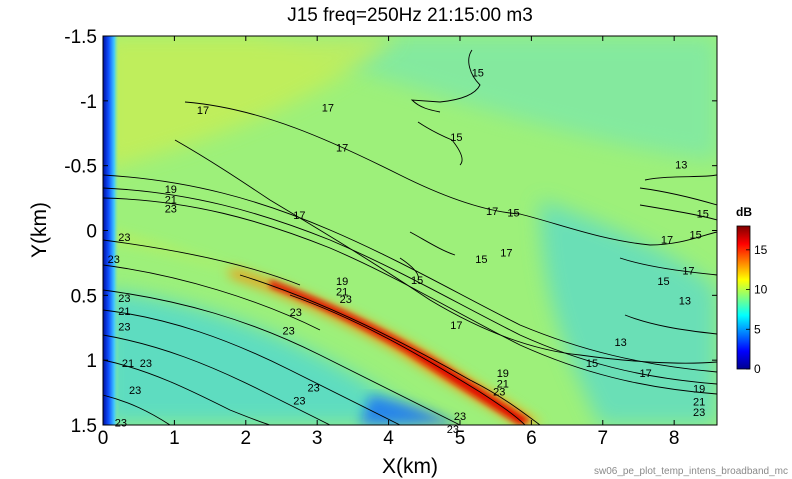  I want to click on x-tick-label: 2, so click(246, 438).